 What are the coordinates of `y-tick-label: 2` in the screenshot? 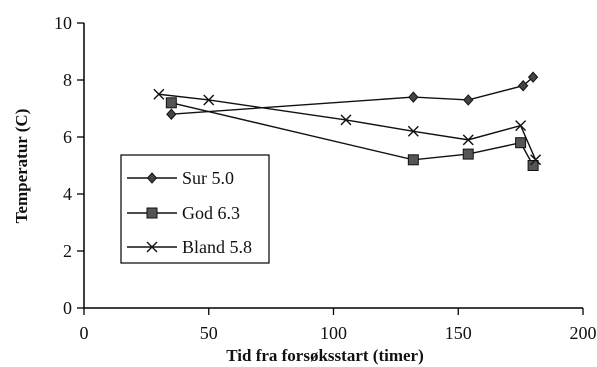 It's located at (67, 251).